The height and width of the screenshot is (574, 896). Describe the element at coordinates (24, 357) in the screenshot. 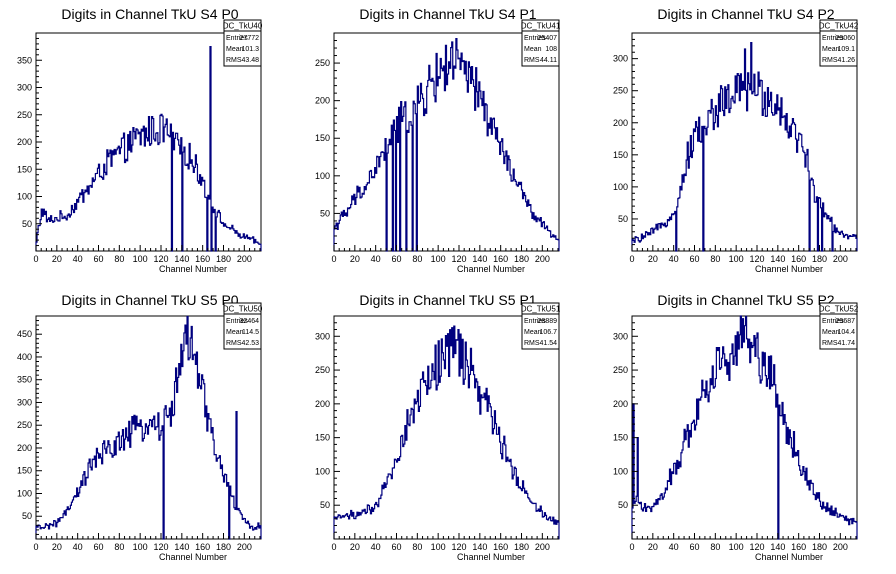

I see `y-tick-label: 400` at that location.